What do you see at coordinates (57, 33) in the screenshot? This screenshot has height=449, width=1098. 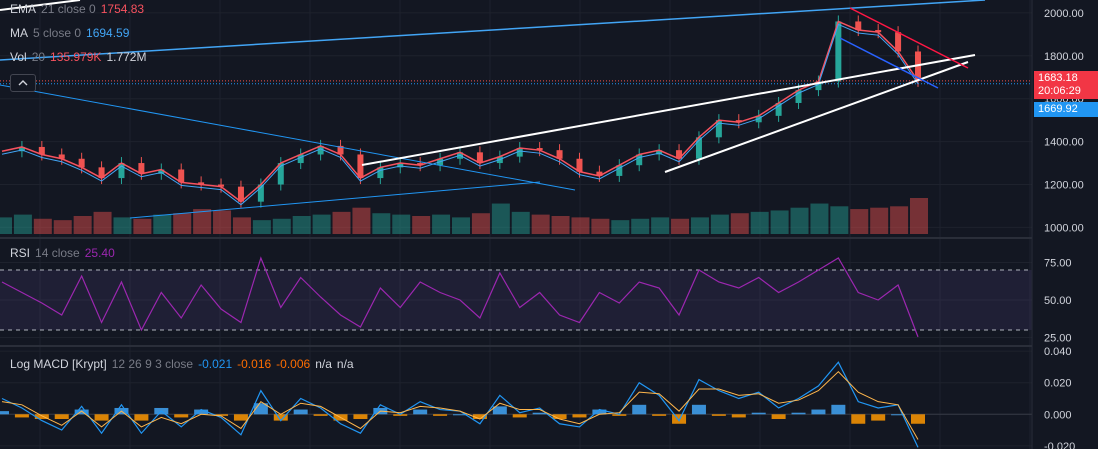 I see `legend-ma-params: 5 close 0` at bounding box center [57, 33].